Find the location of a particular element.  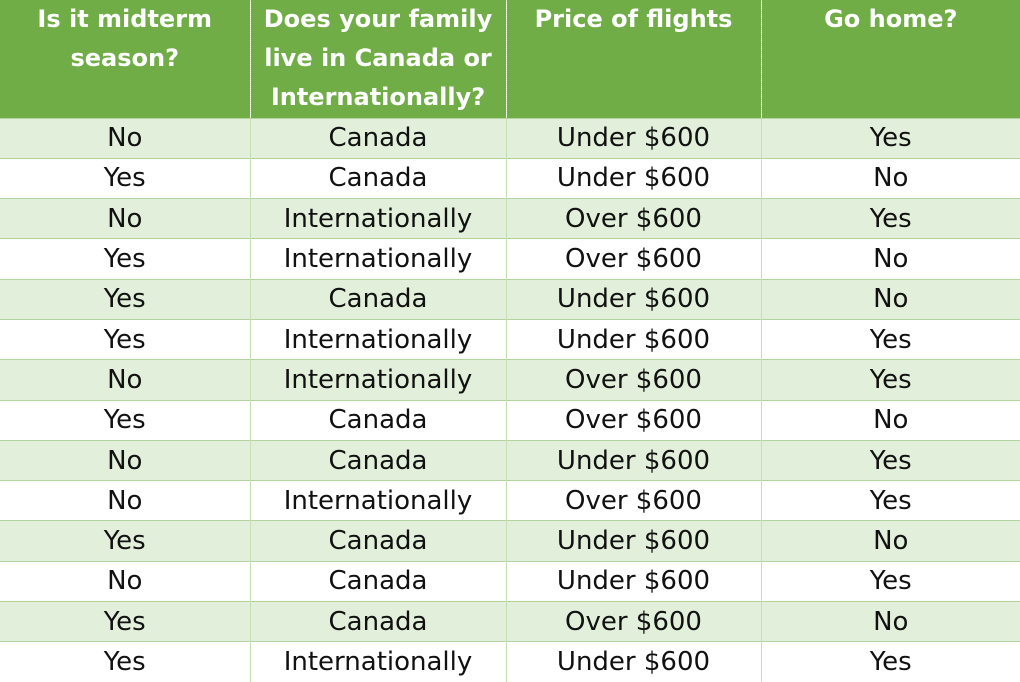

column-header-midterm: Is it midterm season? is located at coordinates (125, 38).